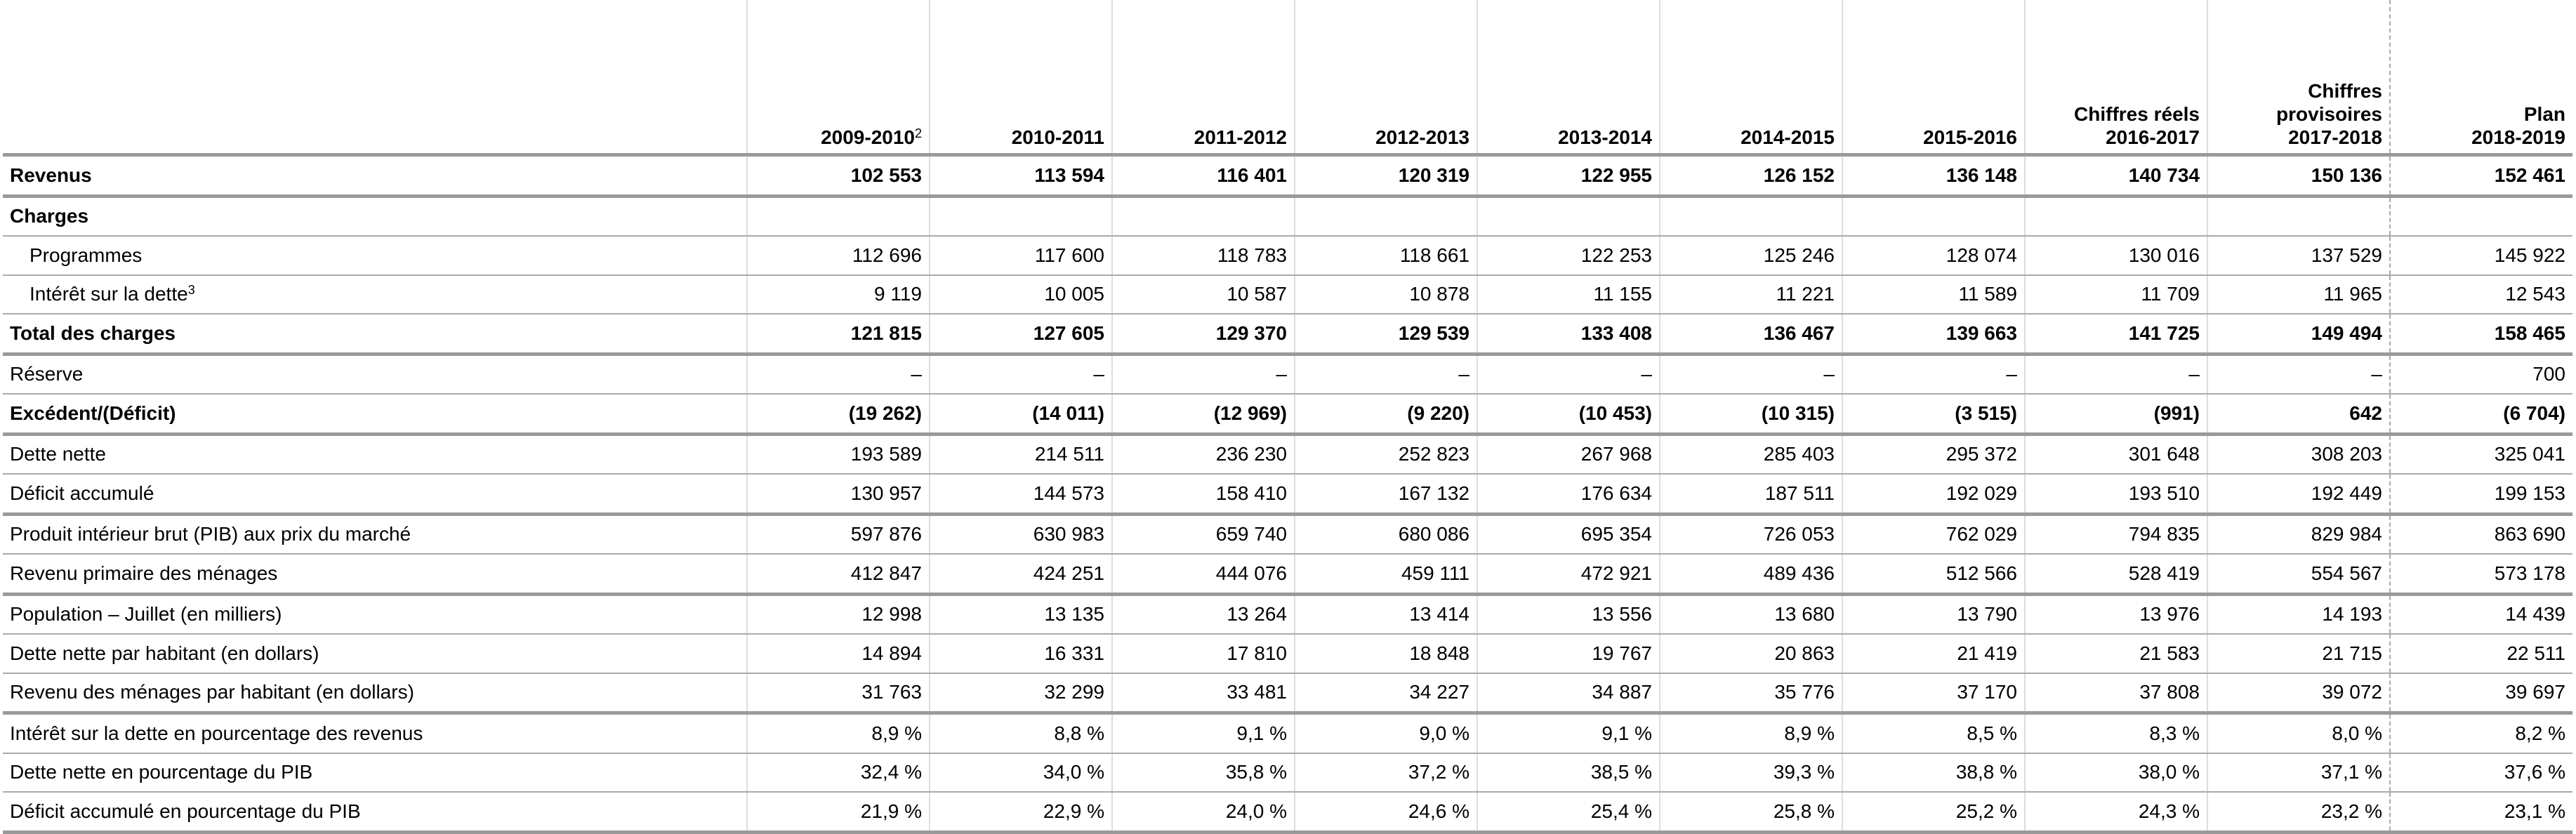 The height and width of the screenshot is (834, 2576). What do you see at coordinates (1750, 78) in the screenshot?
I see `column-header: 2014-2015` at bounding box center [1750, 78].